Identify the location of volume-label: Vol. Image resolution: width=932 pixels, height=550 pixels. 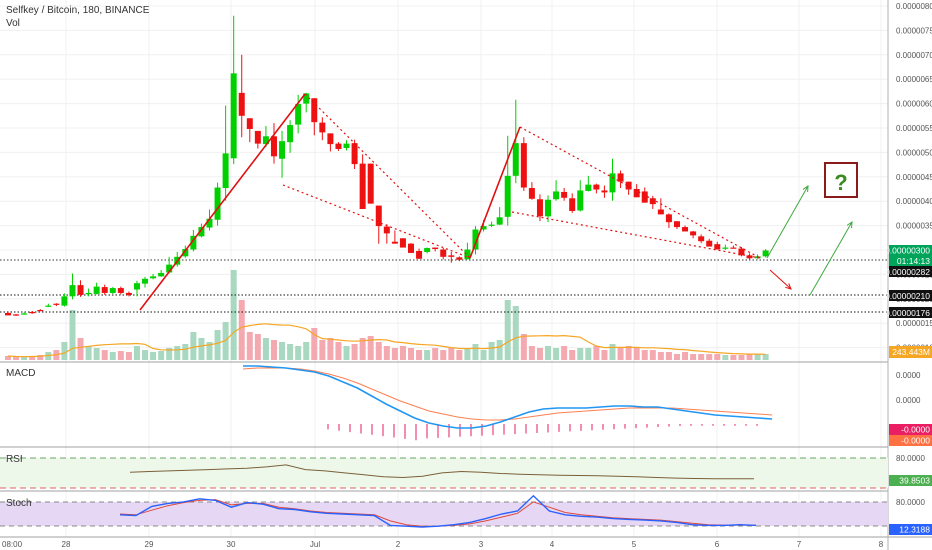
(13, 23).